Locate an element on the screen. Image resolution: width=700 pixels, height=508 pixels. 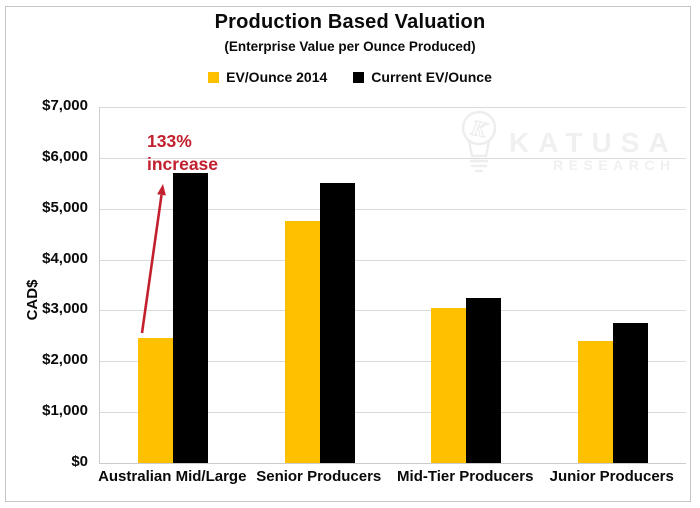
x-category-label: Junior Producers is located at coordinates (611, 476).